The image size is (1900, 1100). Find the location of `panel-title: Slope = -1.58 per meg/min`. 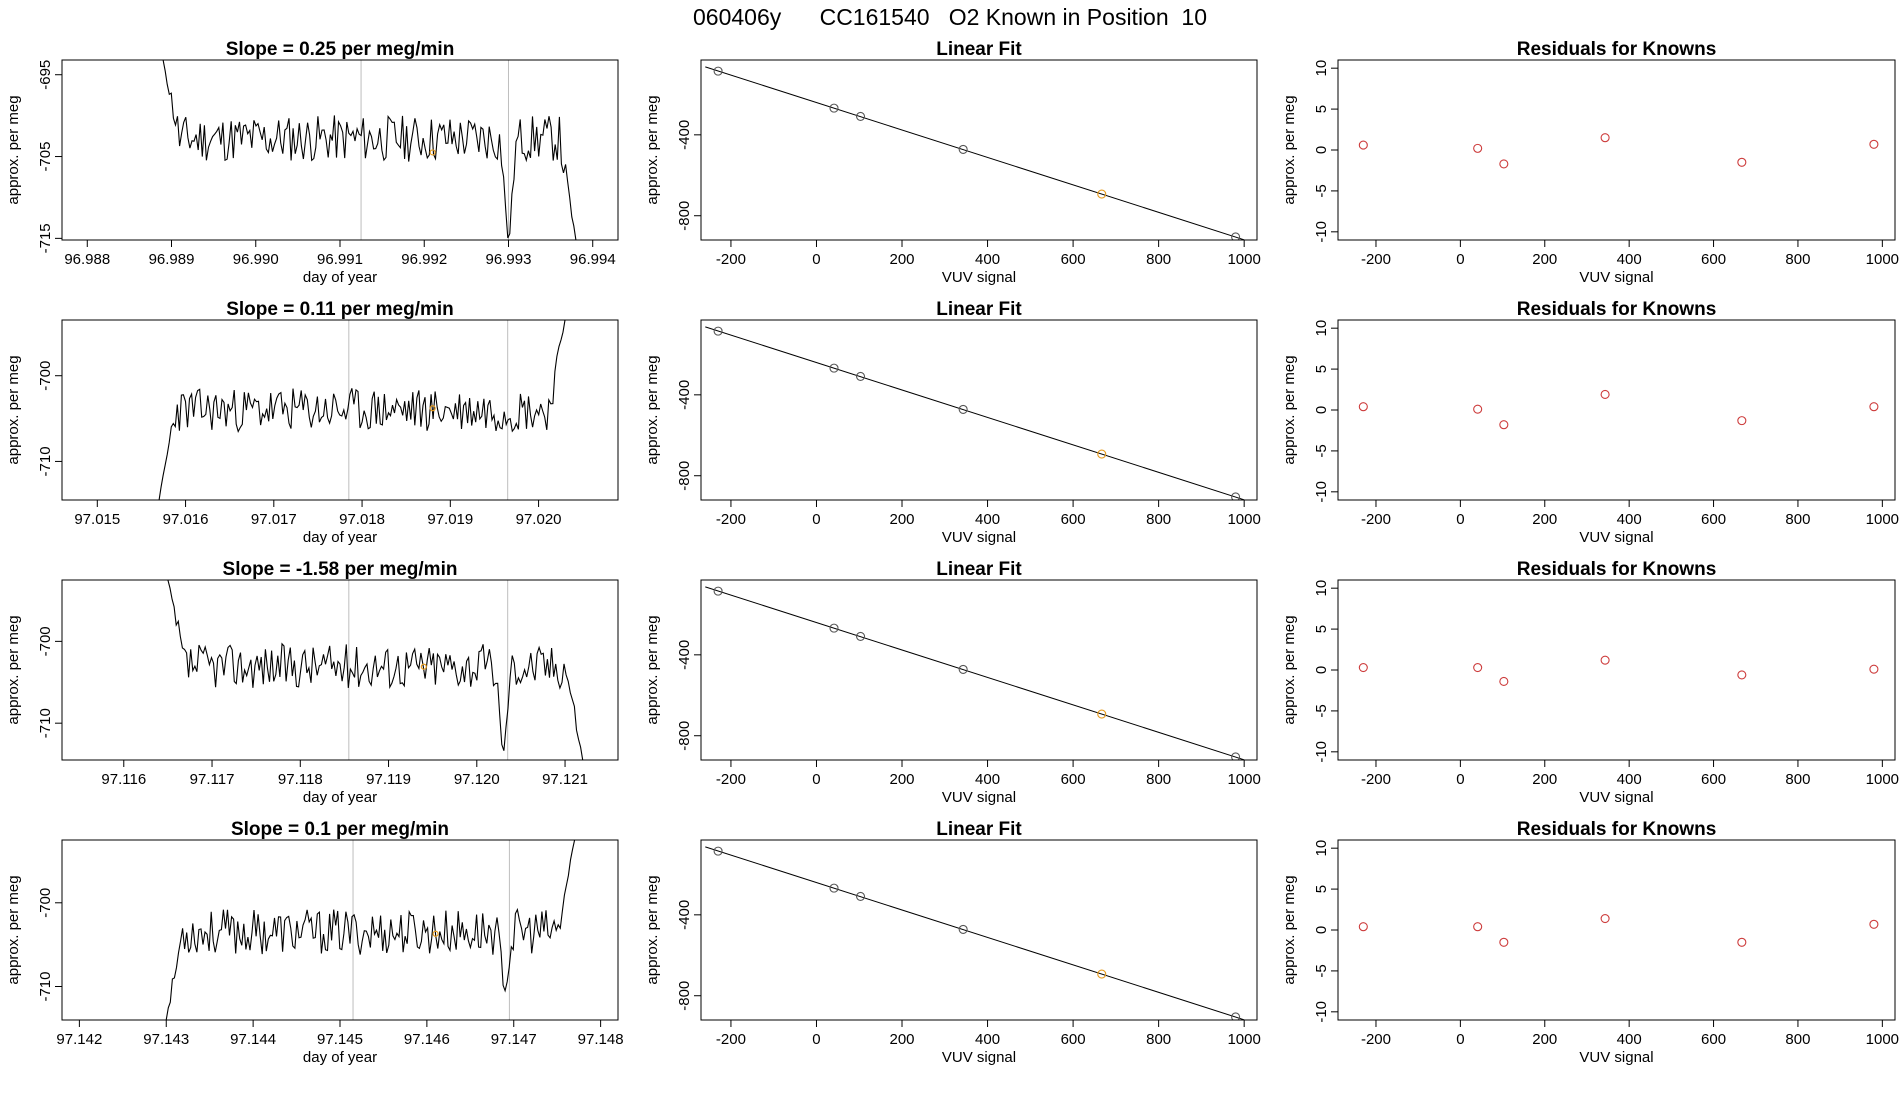

panel-title: Slope = -1.58 per meg/min is located at coordinates (340, 569).